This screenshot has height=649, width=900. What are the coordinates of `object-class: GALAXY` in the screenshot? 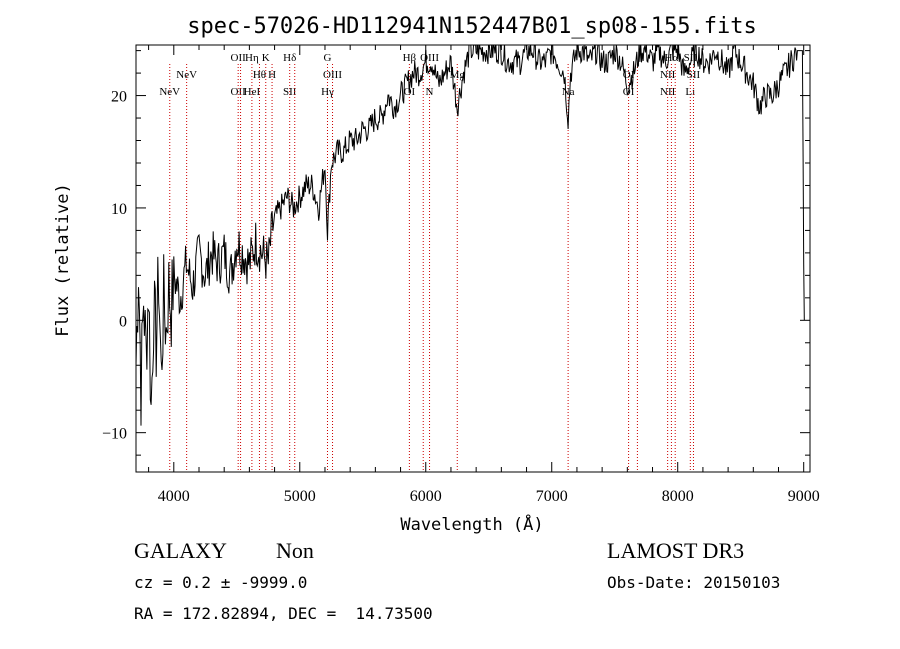 It's located at (180, 550).